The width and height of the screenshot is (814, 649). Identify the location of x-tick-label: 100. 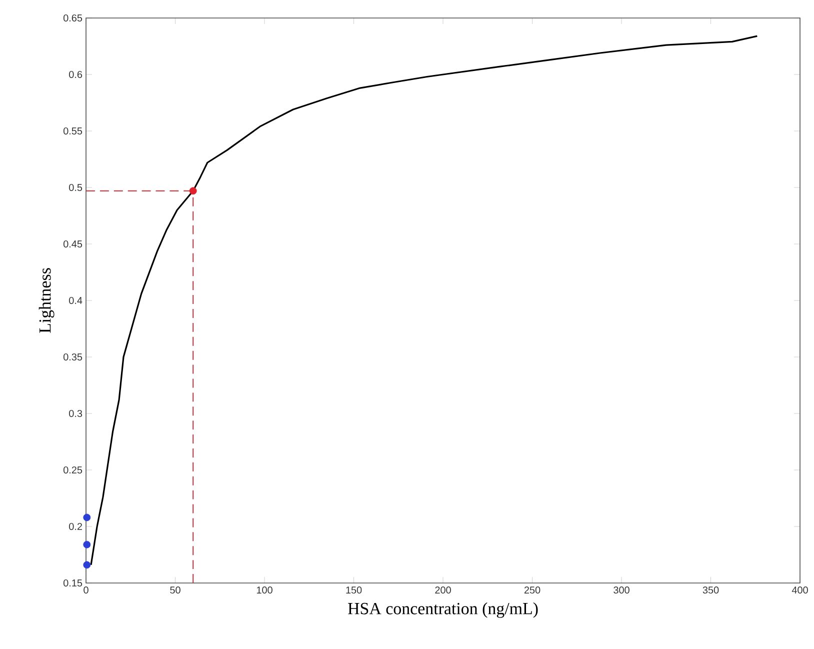
(264, 590).